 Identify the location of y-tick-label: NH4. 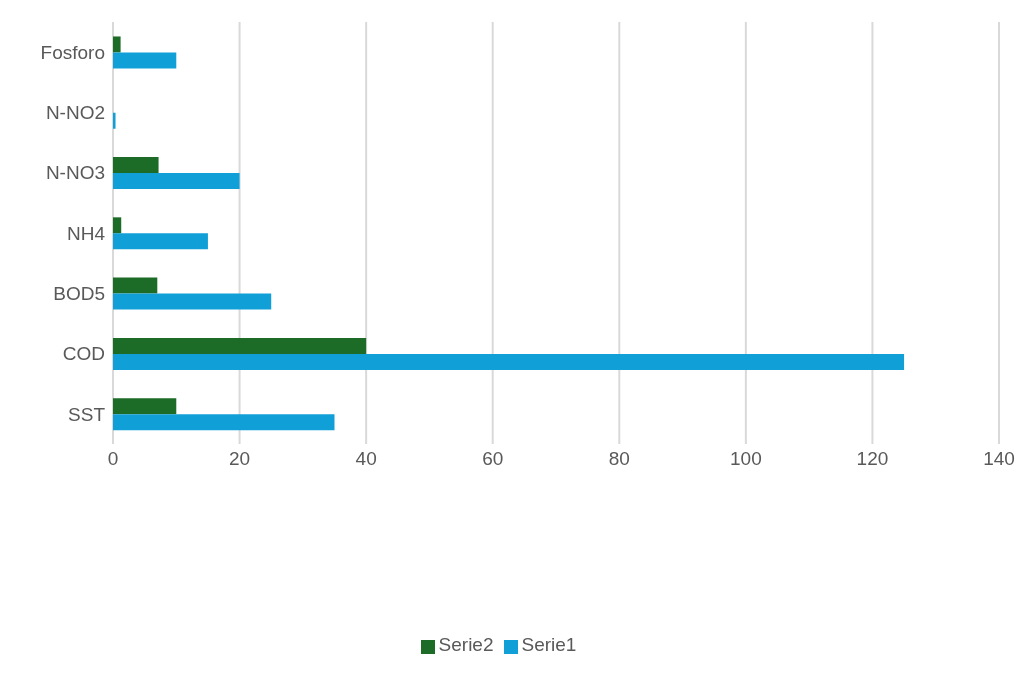
(86, 233).